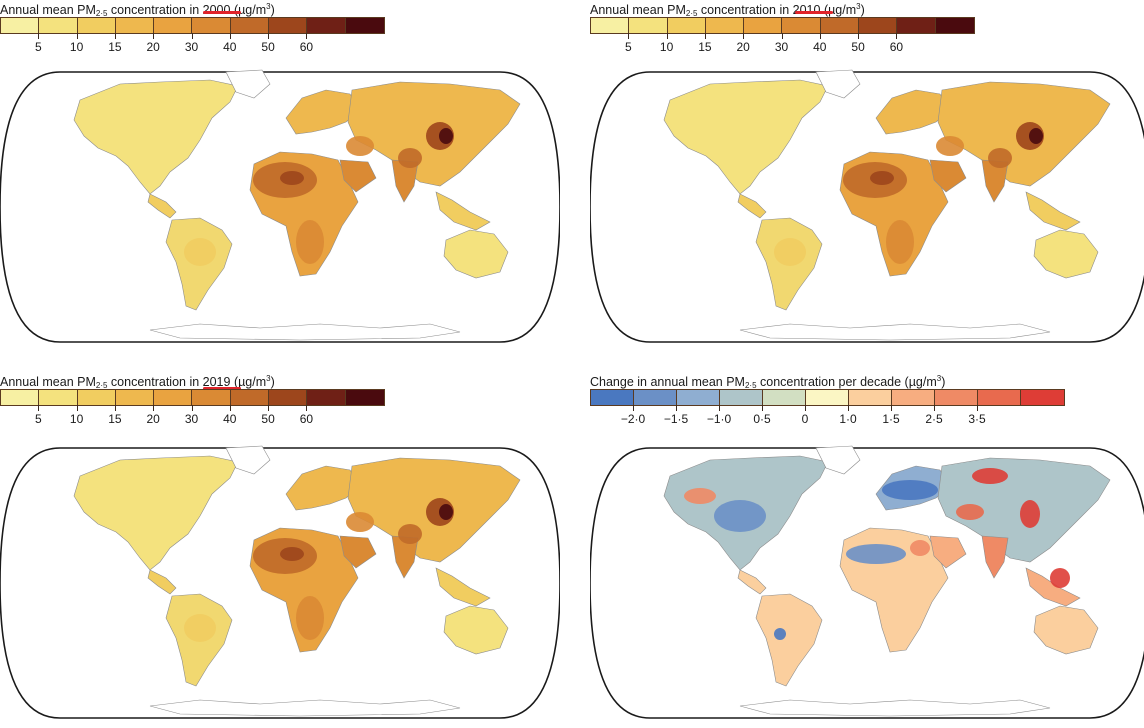 The width and height of the screenshot is (1144, 728). What do you see at coordinates (280, 43) in the screenshot?
I see `legend-ticks: 5 10 15 20 30 40 50 60` at bounding box center [280, 43].